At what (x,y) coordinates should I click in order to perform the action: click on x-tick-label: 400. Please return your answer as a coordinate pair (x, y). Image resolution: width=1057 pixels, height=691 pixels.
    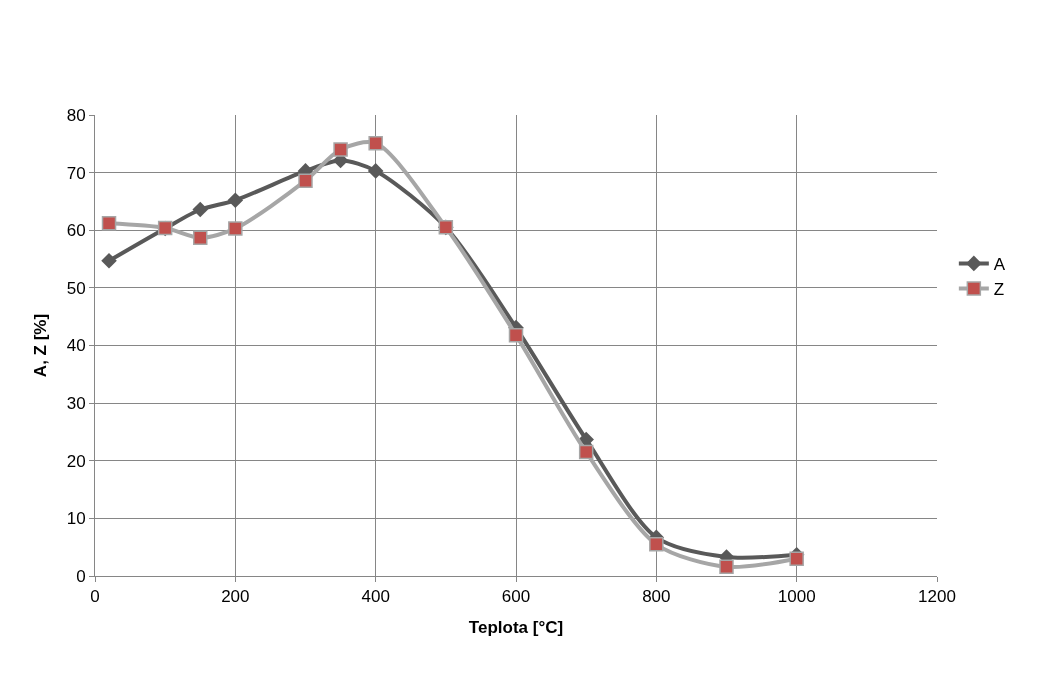
    Looking at the image, I should click on (375, 597).